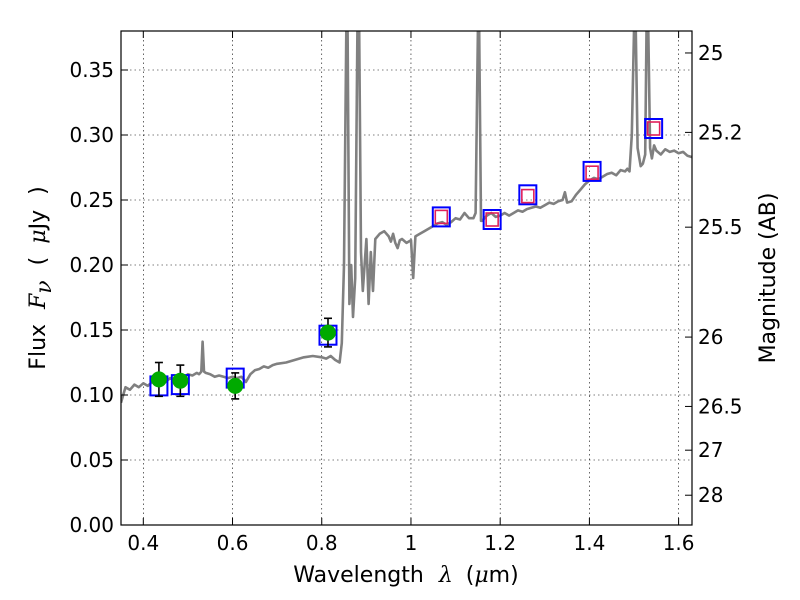 This screenshot has height=600, width=800. I want to click on x-axis-label: Wavelength λ (μm), so click(405, 575).